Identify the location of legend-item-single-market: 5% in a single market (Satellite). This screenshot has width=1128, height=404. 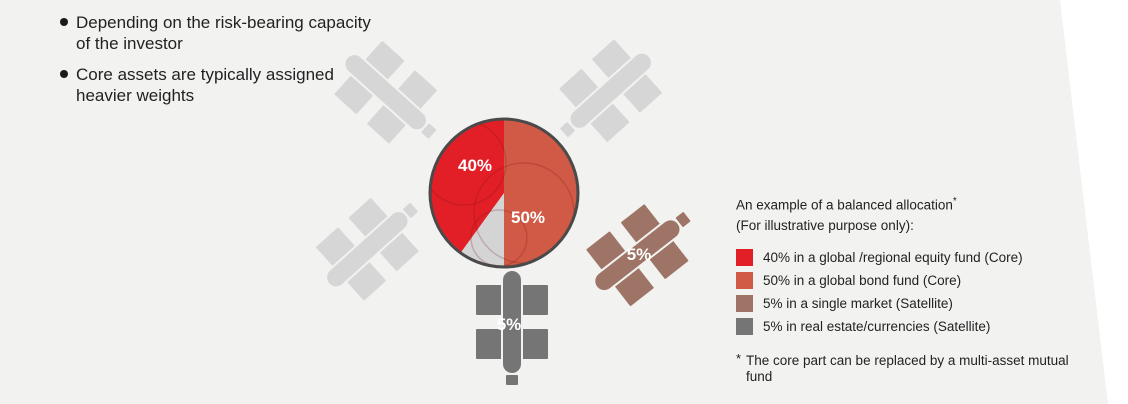
(916, 304).